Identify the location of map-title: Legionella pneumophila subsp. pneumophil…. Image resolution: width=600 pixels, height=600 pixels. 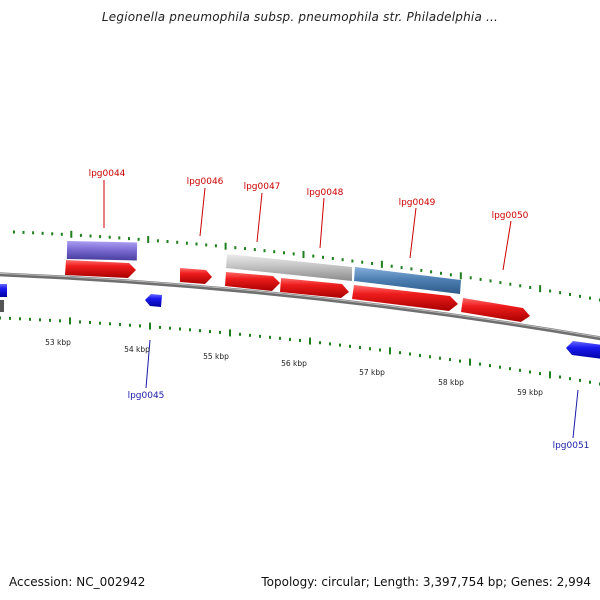
(300, 17).